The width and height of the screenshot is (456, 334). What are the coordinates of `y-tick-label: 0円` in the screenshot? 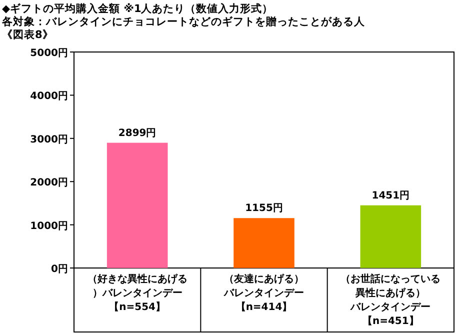 It's located at (59, 269).